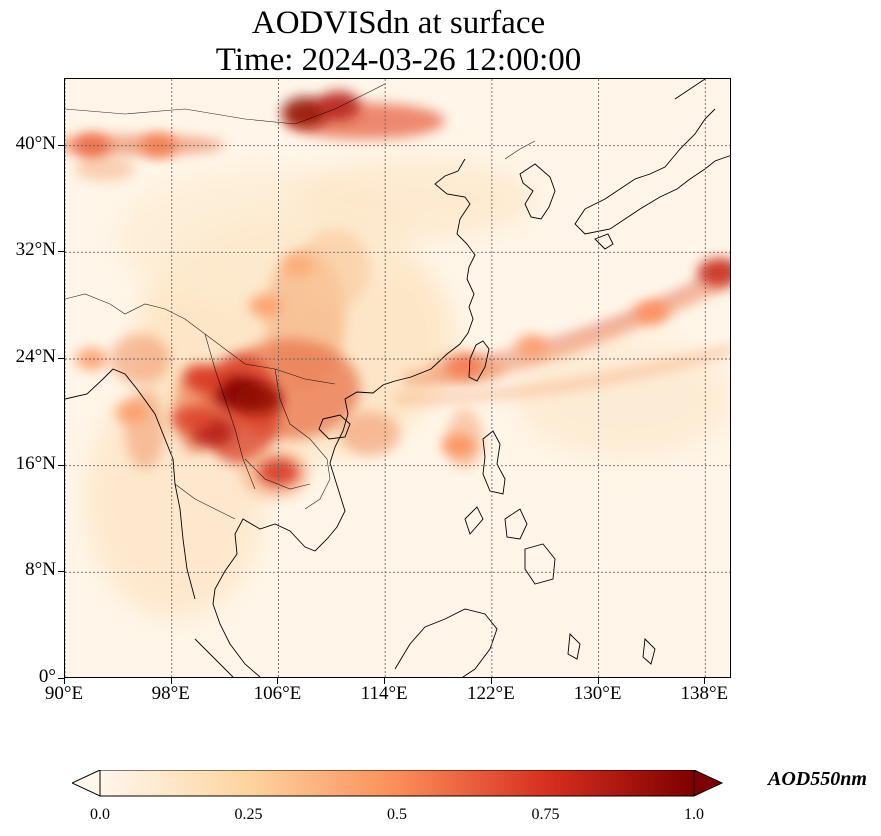 The height and width of the screenshot is (836, 881). What do you see at coordinates (35, 143) in the screenshot?
I see `lat-tick-label: 40°N` at bounding box center [35, 143].